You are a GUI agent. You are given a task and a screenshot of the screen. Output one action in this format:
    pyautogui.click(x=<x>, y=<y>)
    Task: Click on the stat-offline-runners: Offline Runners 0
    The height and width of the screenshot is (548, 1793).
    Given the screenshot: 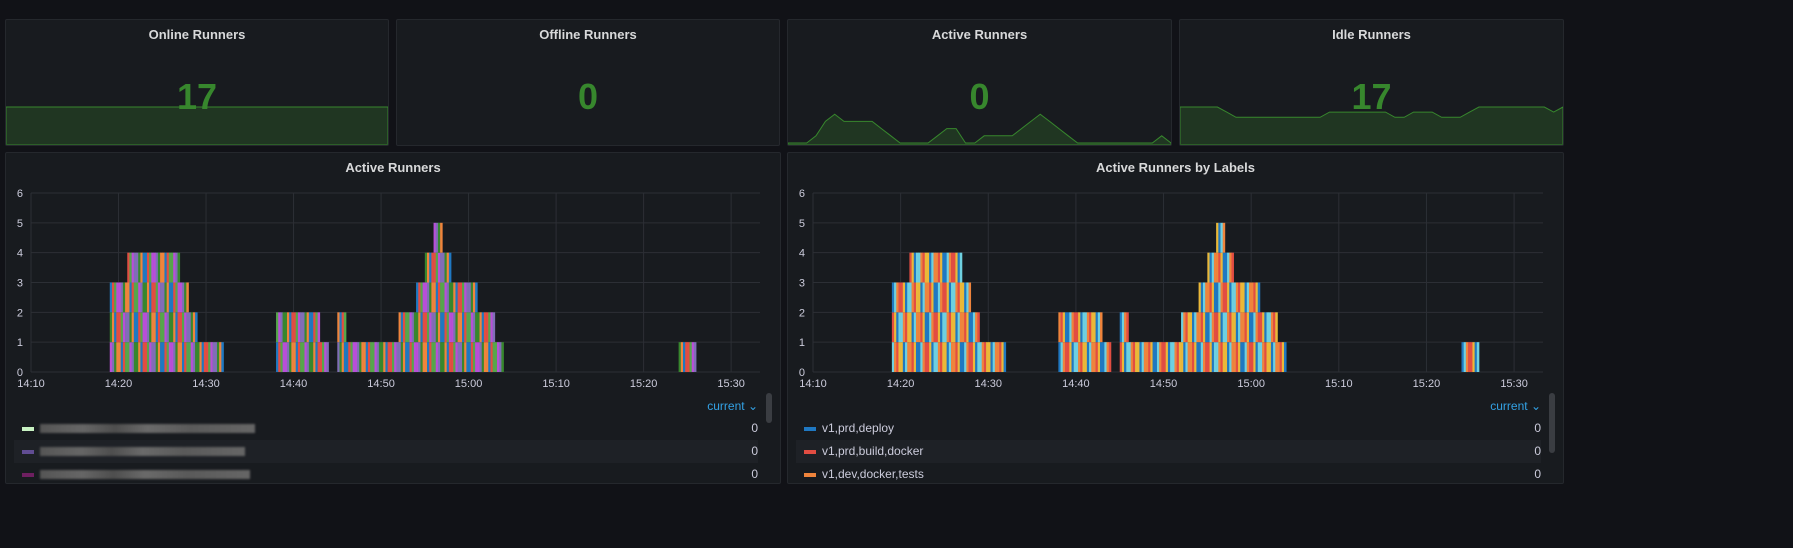 What is the action you would take?
    pyautogui.click(x=588, y=82)
    